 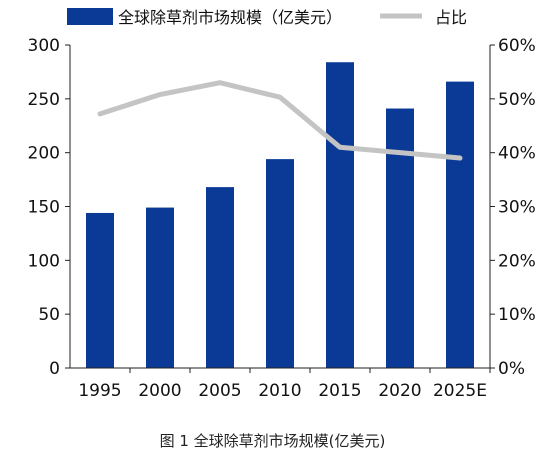 What do you see at coordinates (44, 261) in the screenshot?
I see `left-tick-label: 100` at bounding box center [44, 261].